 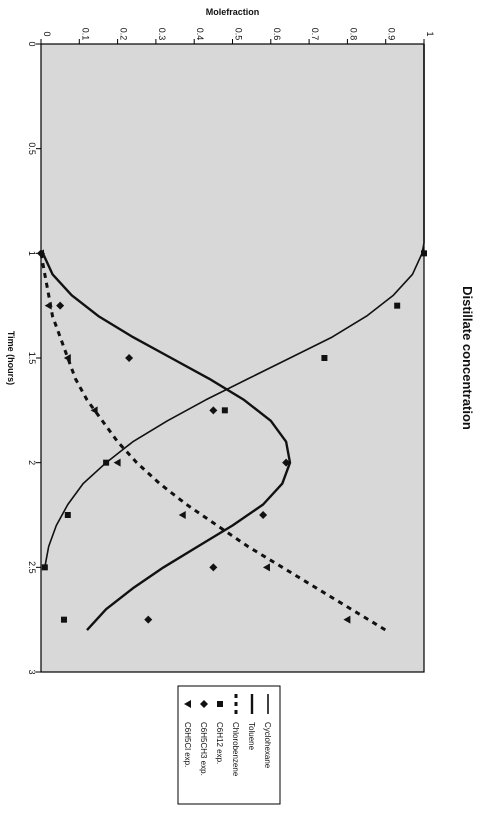 I want to click on y-tick-label: 0.7, so click(x=315, y=34).